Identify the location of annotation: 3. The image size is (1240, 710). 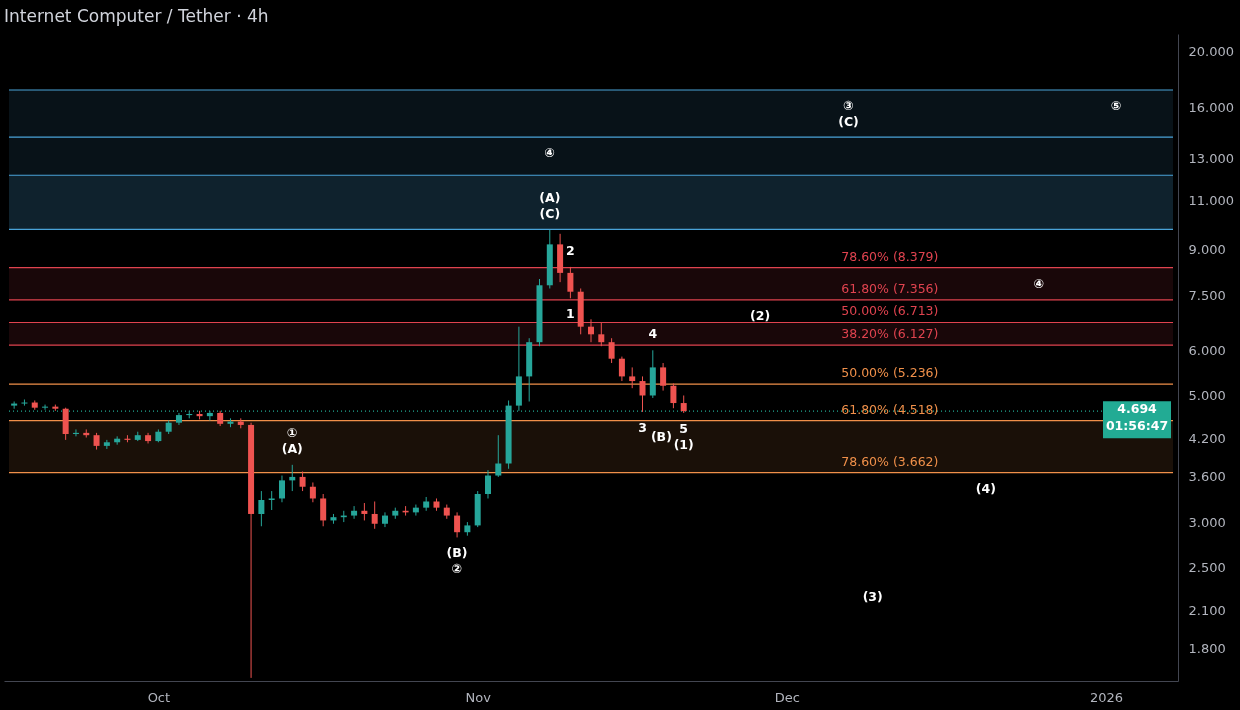
(642, 427).